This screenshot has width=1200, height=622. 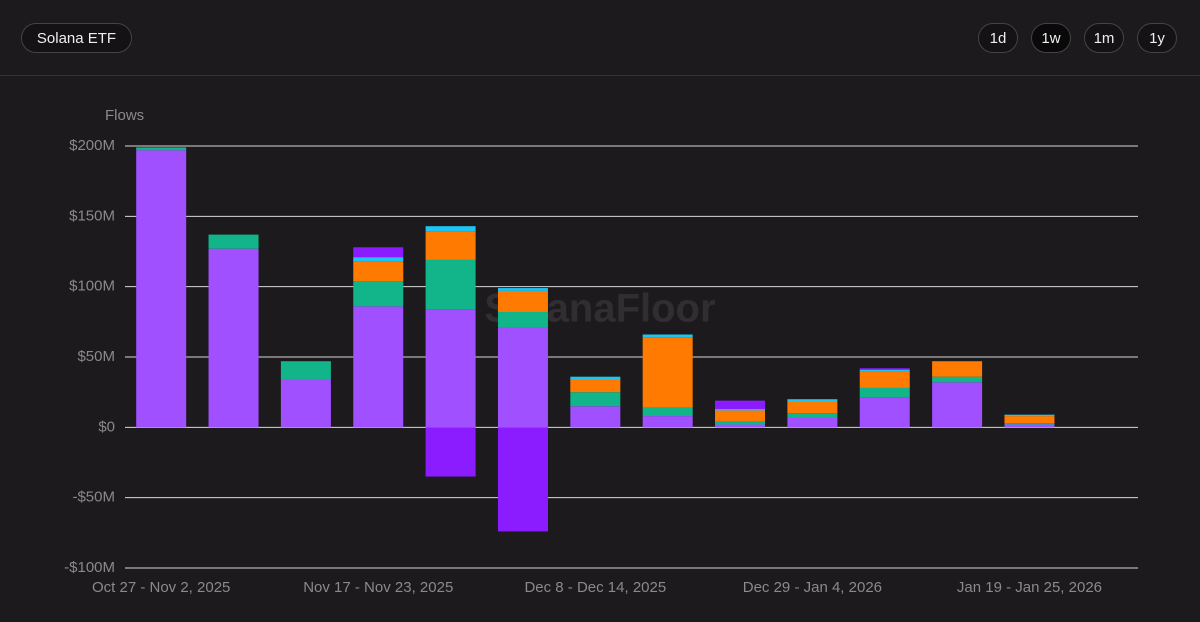 I want to click on range-button: 1m, so click(x=1104, y=38).